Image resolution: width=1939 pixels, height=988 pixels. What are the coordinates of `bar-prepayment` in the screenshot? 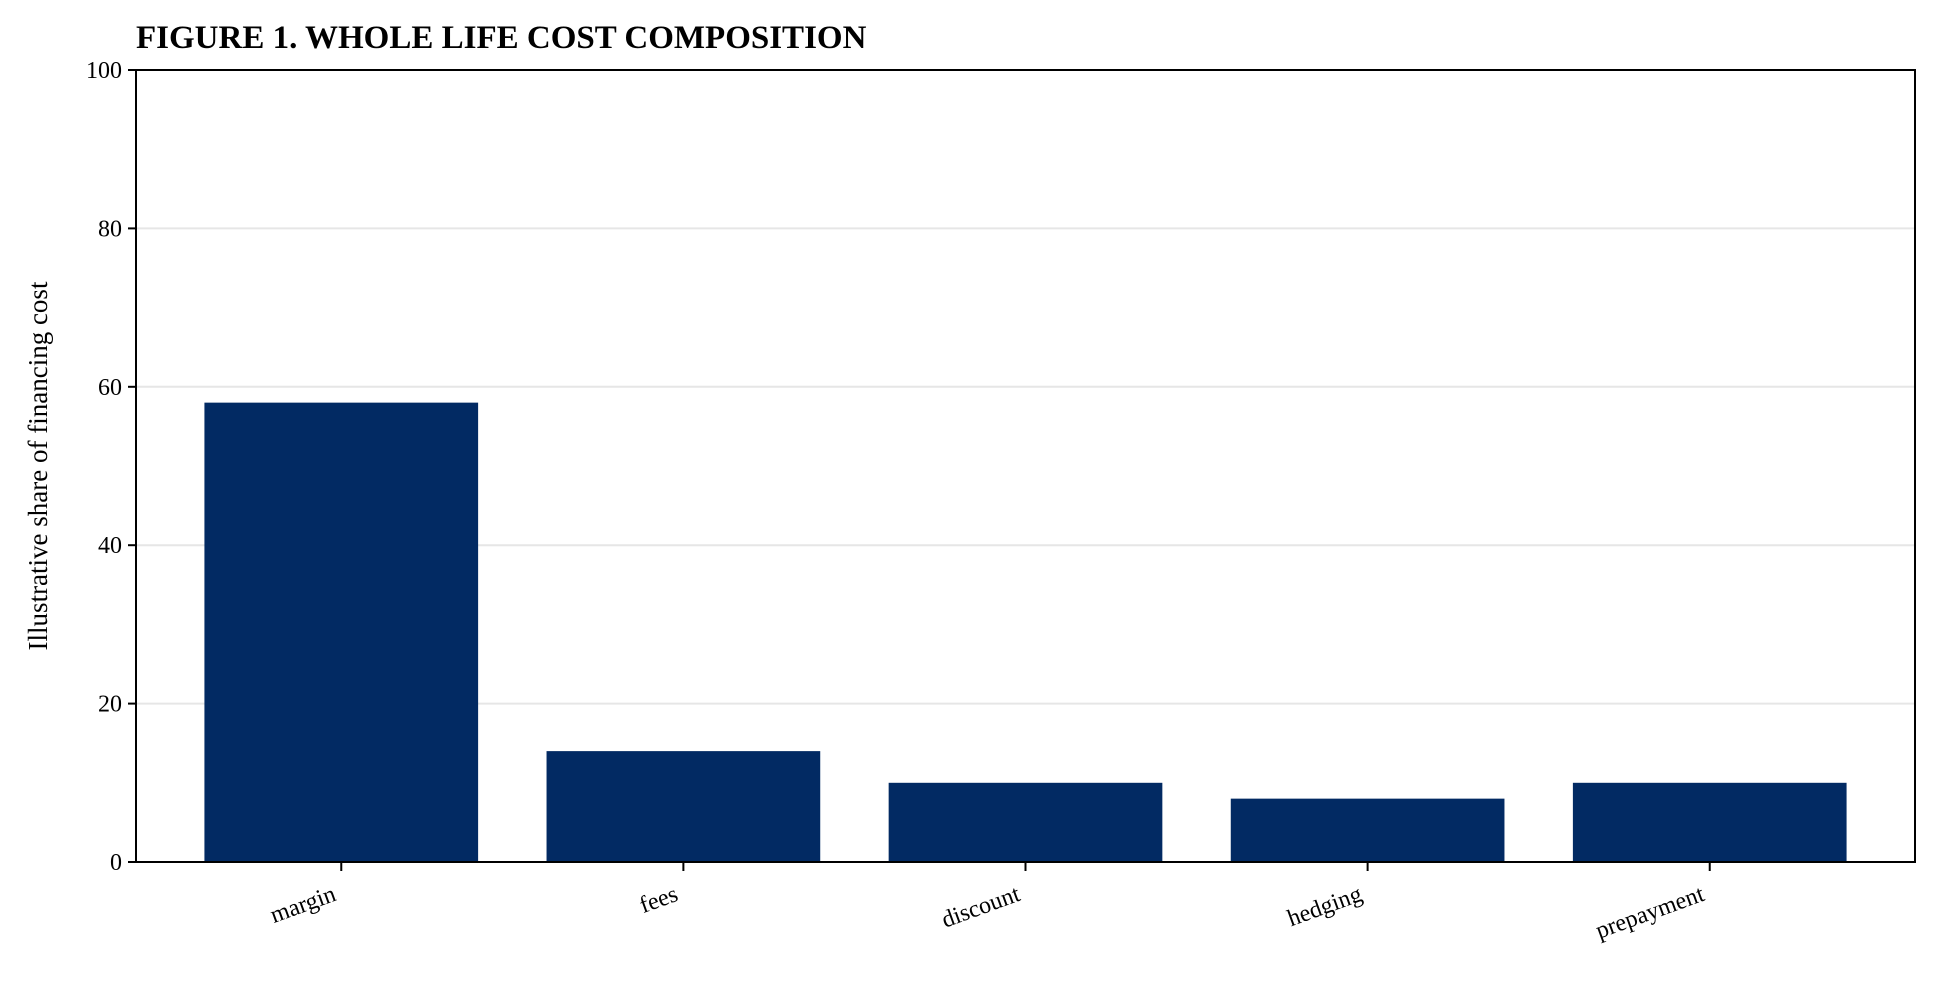 It's located at (1709, 822).